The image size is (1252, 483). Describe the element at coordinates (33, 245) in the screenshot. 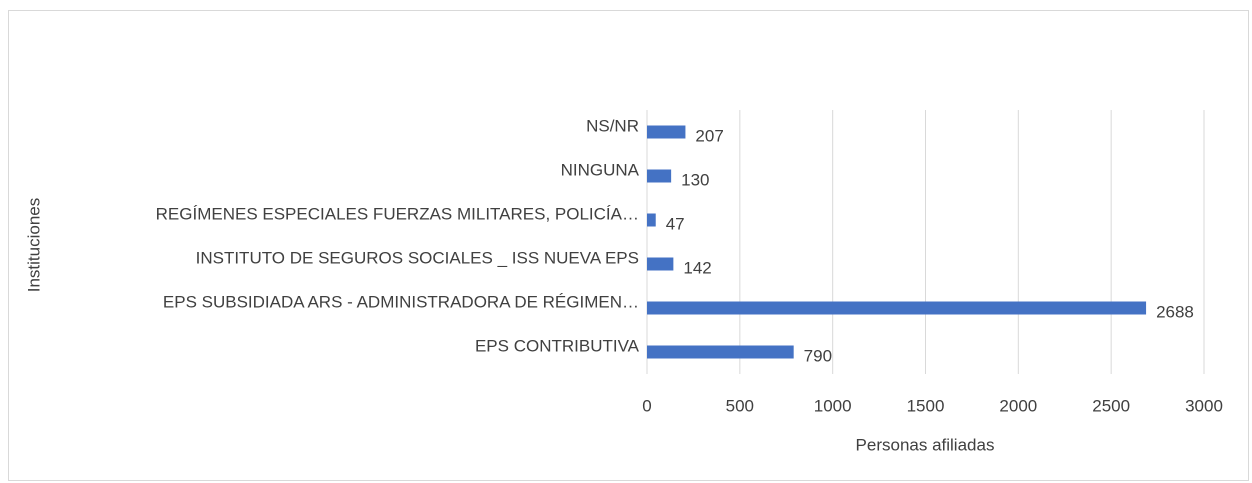

I see `y-axis-title: Instituciones` at that location.